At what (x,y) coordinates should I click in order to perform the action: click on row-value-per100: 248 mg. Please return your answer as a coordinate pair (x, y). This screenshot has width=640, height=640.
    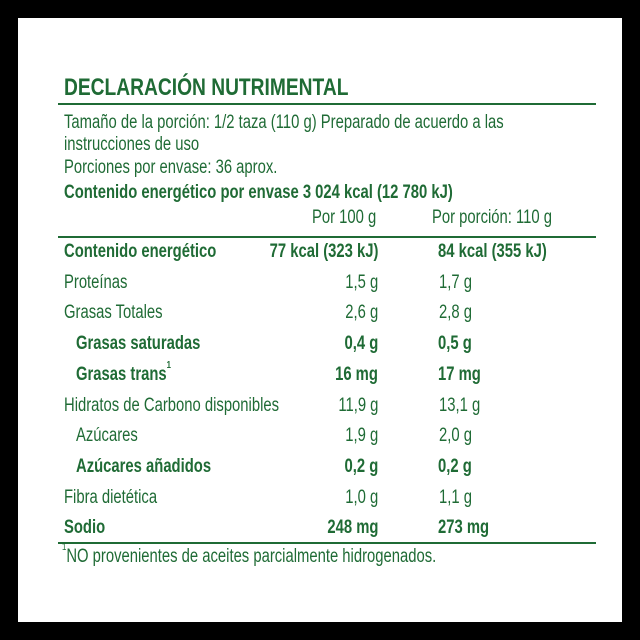
    Looking at the image, I should click on (352, 528).